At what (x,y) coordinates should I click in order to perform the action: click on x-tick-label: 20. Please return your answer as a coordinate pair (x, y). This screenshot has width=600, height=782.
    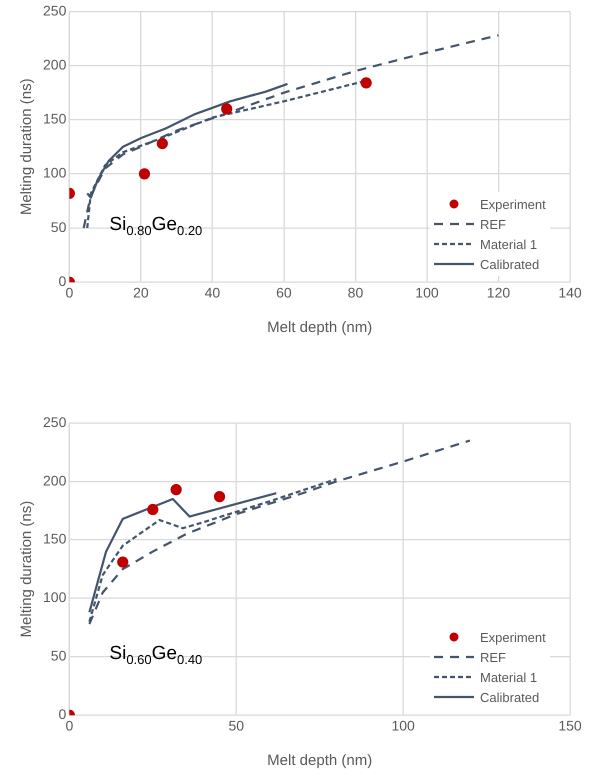
    Looking at the image, I should click on (141, 292).